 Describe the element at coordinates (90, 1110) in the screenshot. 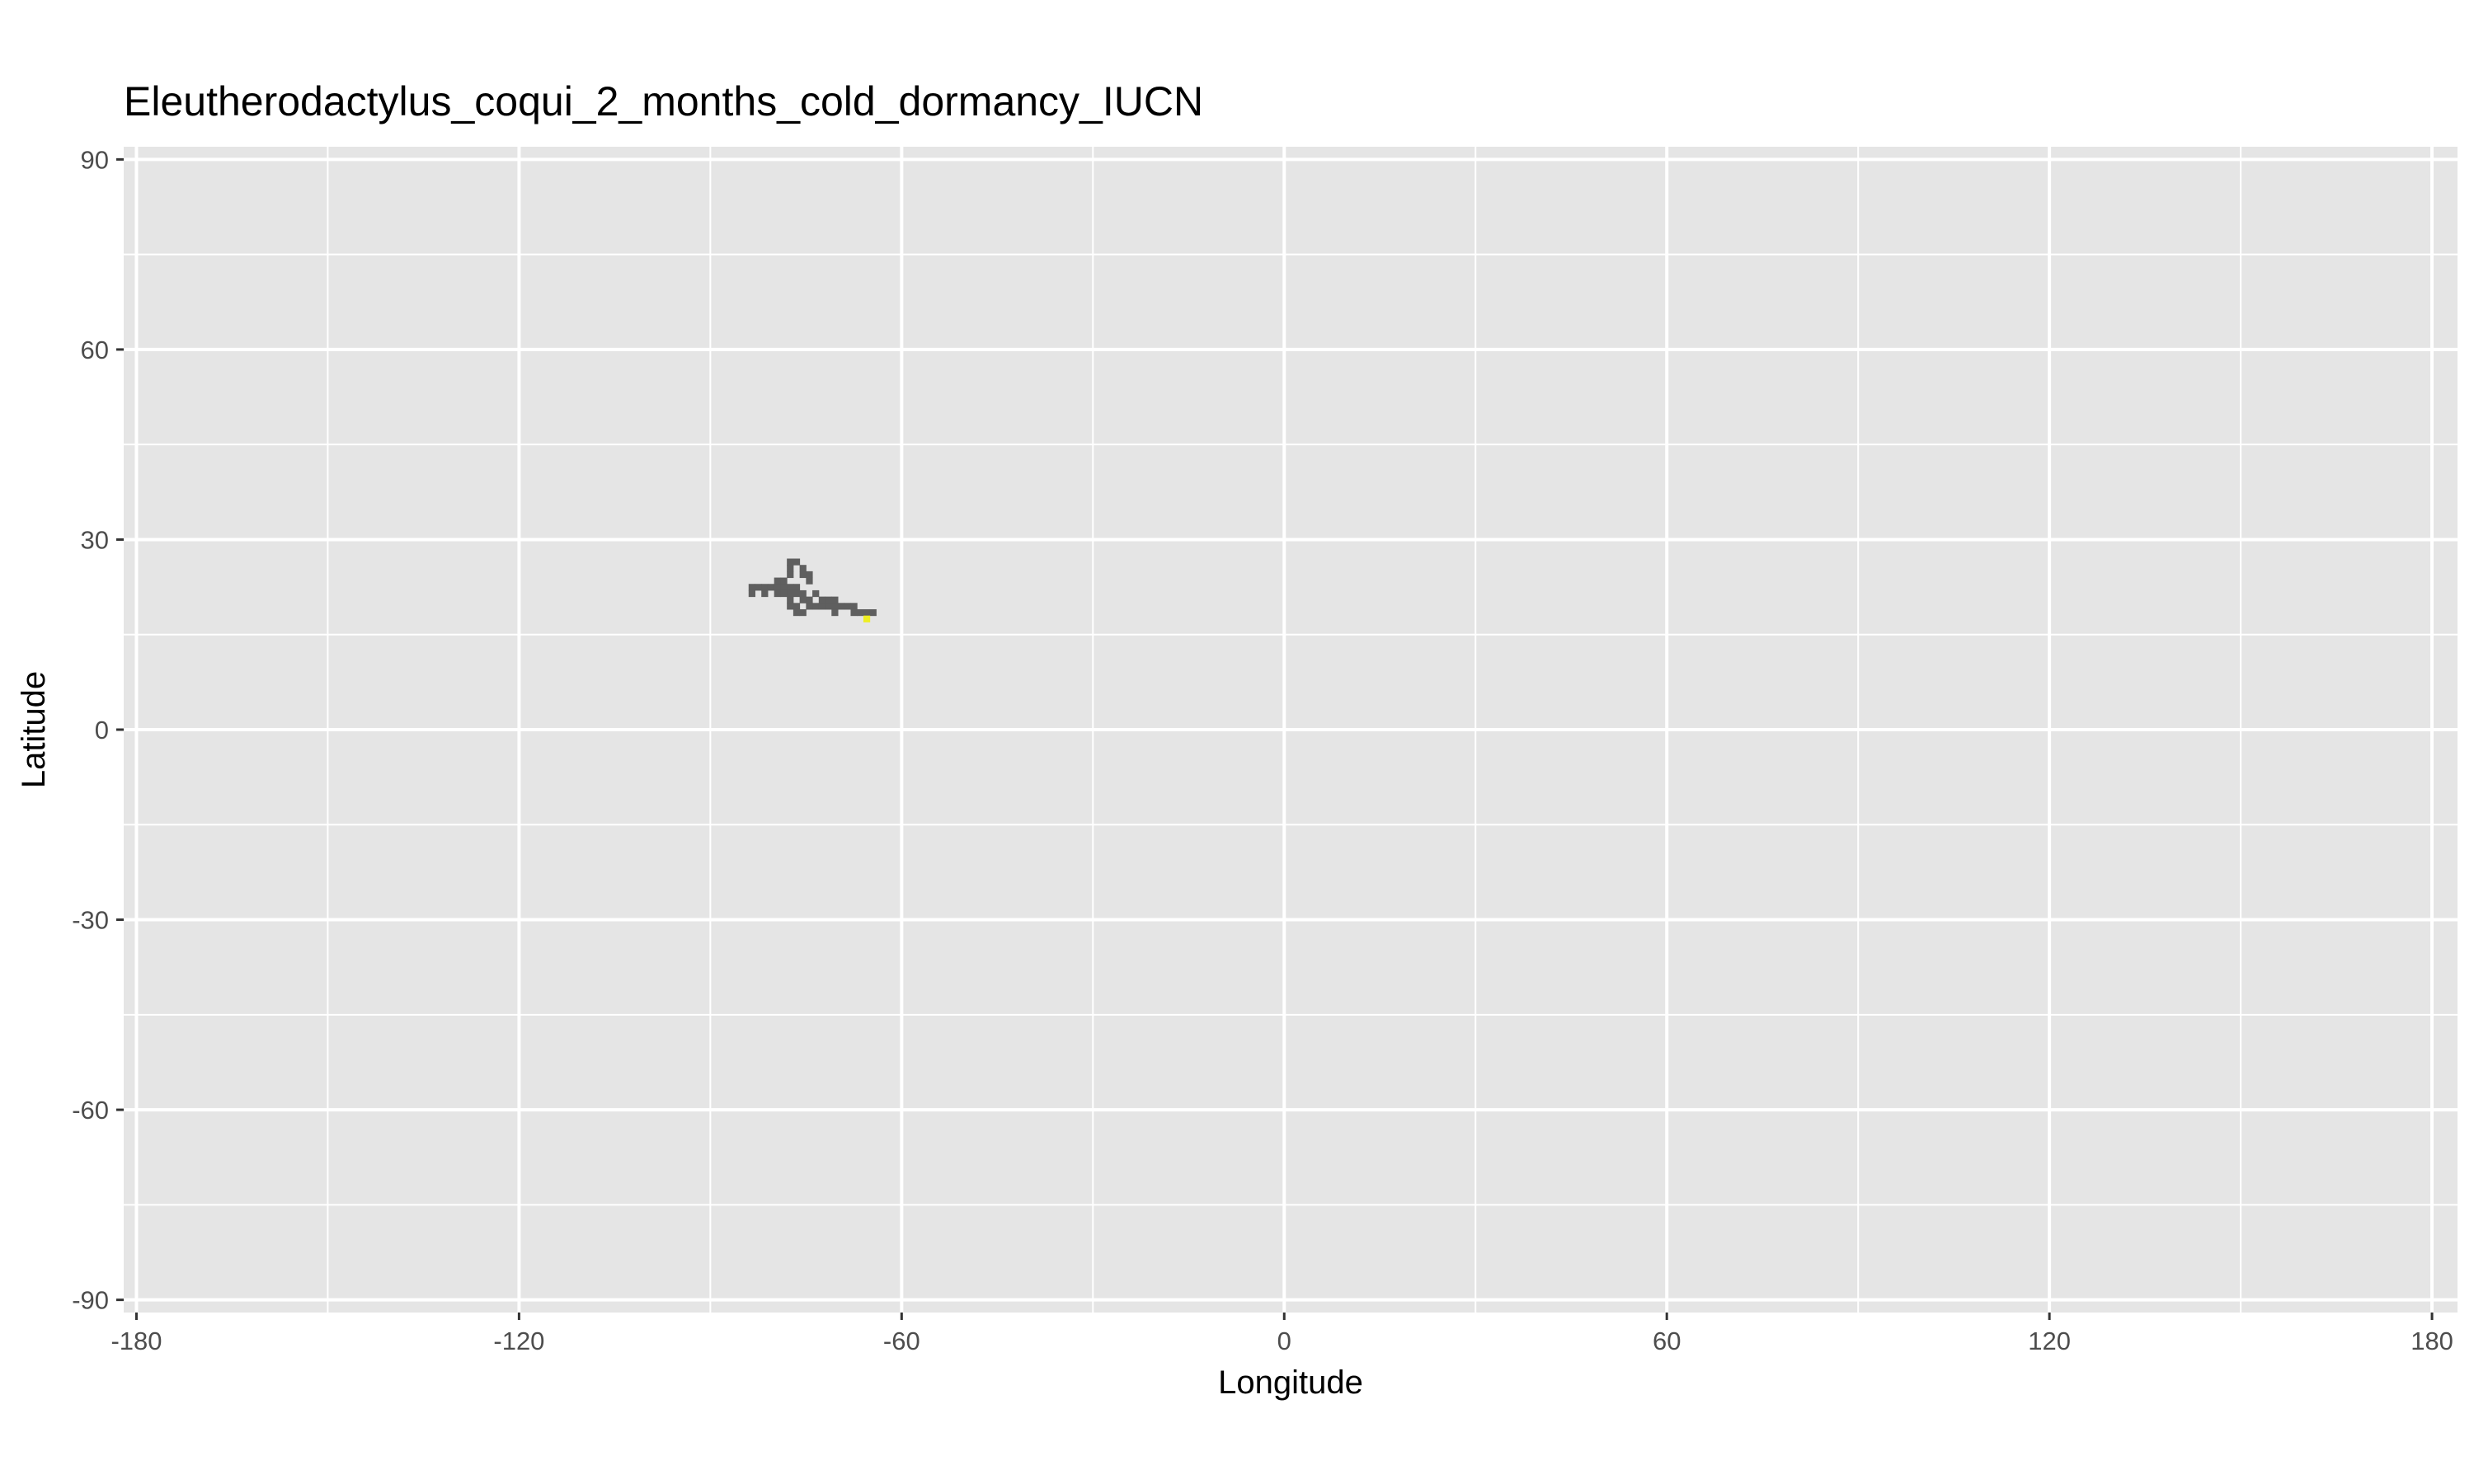

I see `y-tick-label: -60` at that location.